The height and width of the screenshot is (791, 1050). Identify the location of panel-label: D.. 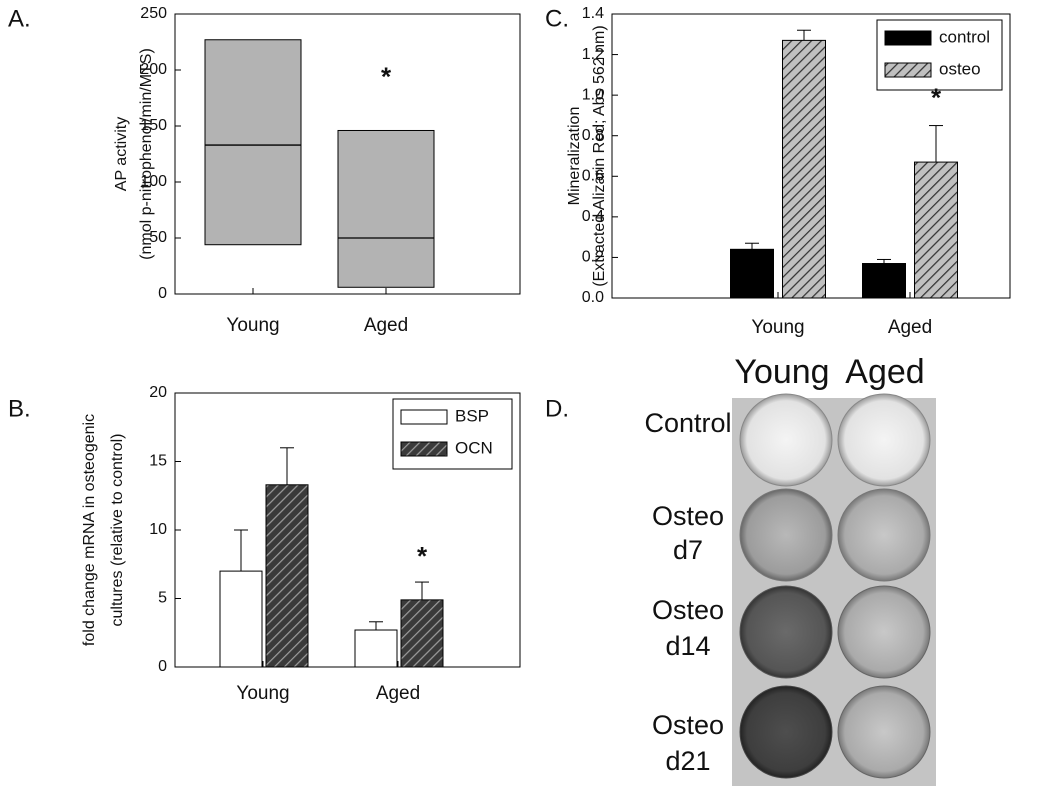
(557, 408).